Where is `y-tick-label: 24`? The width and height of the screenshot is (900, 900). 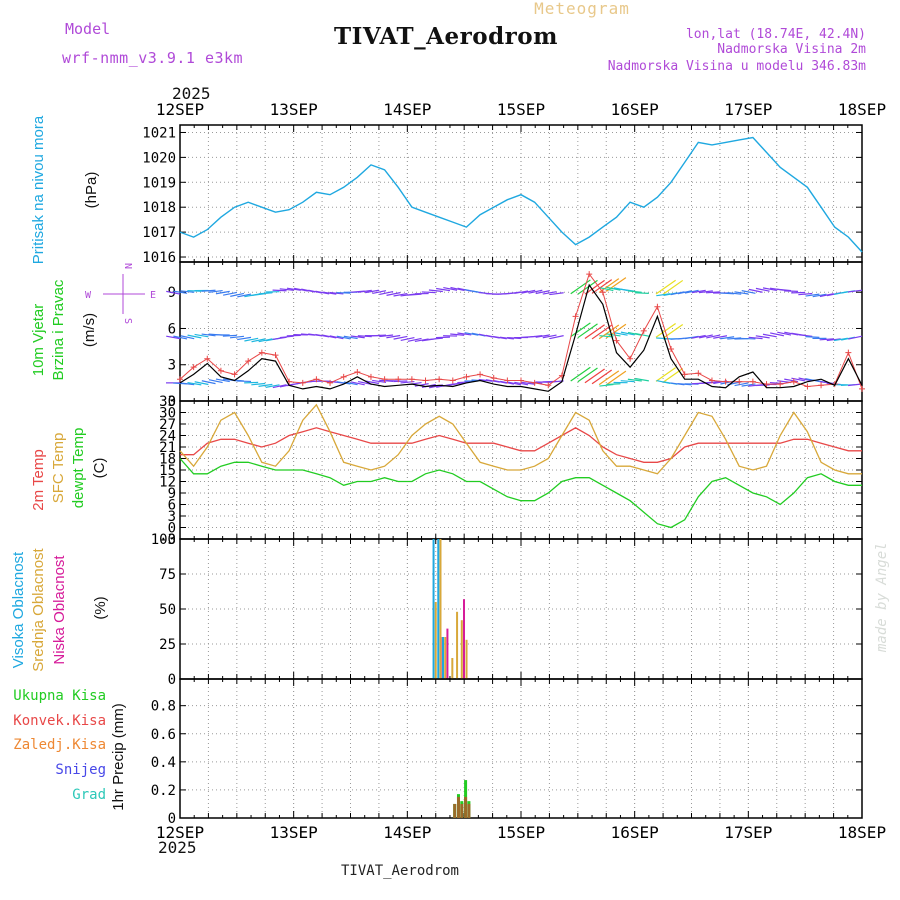
y-tick-label: 24 is located at coordinates (167, 437).